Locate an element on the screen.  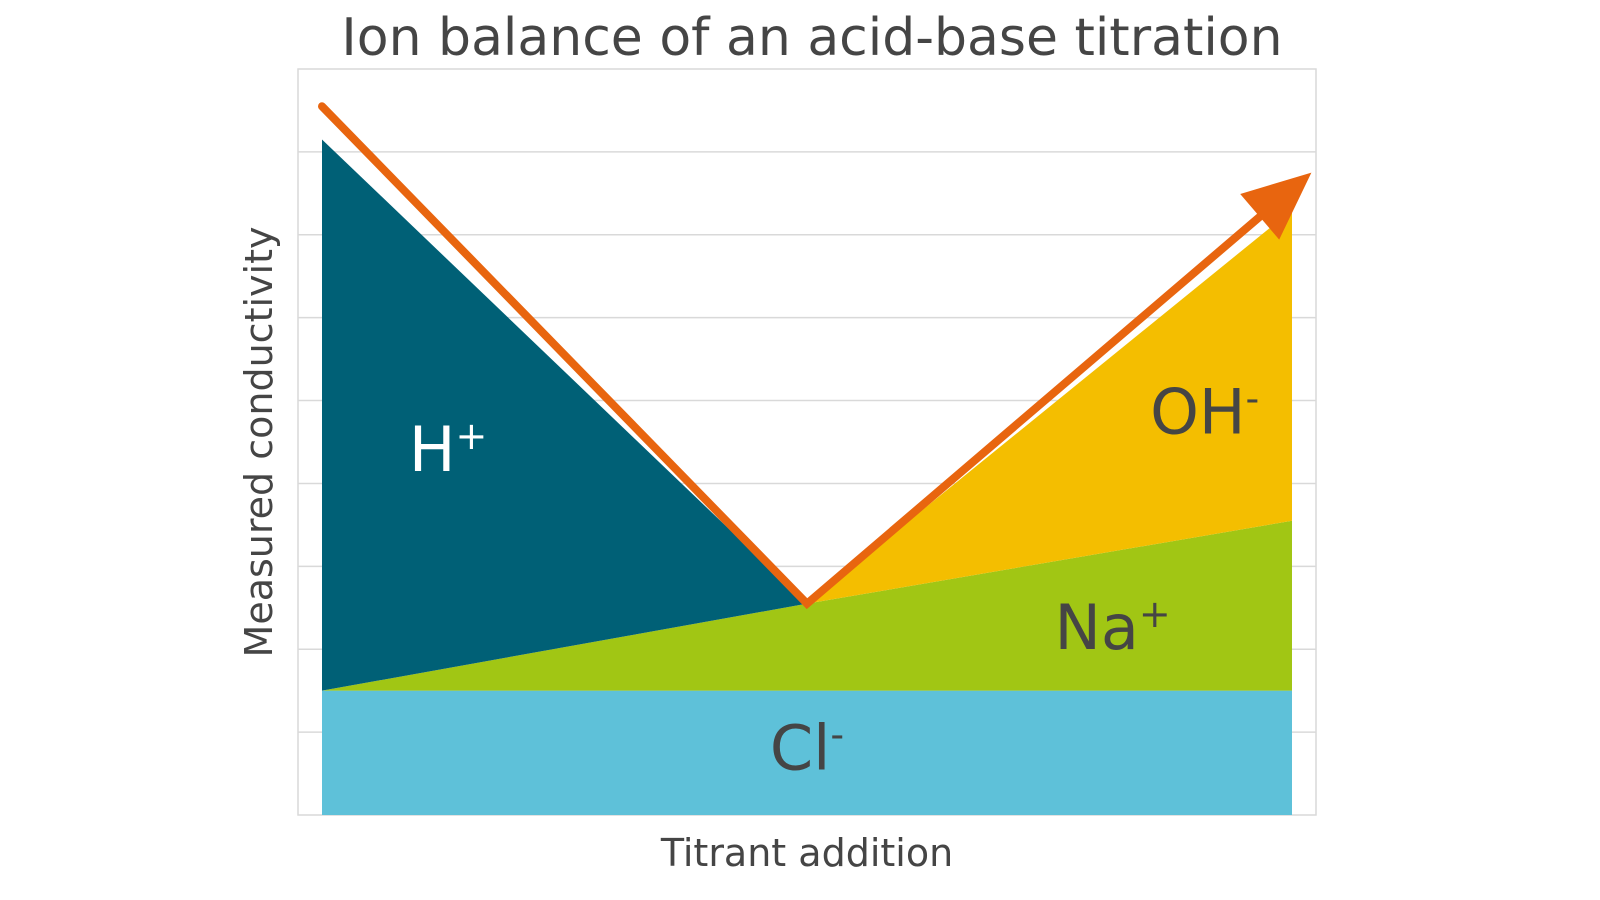
ion-label-na: Na+ is located at coordinates (1112, 627).